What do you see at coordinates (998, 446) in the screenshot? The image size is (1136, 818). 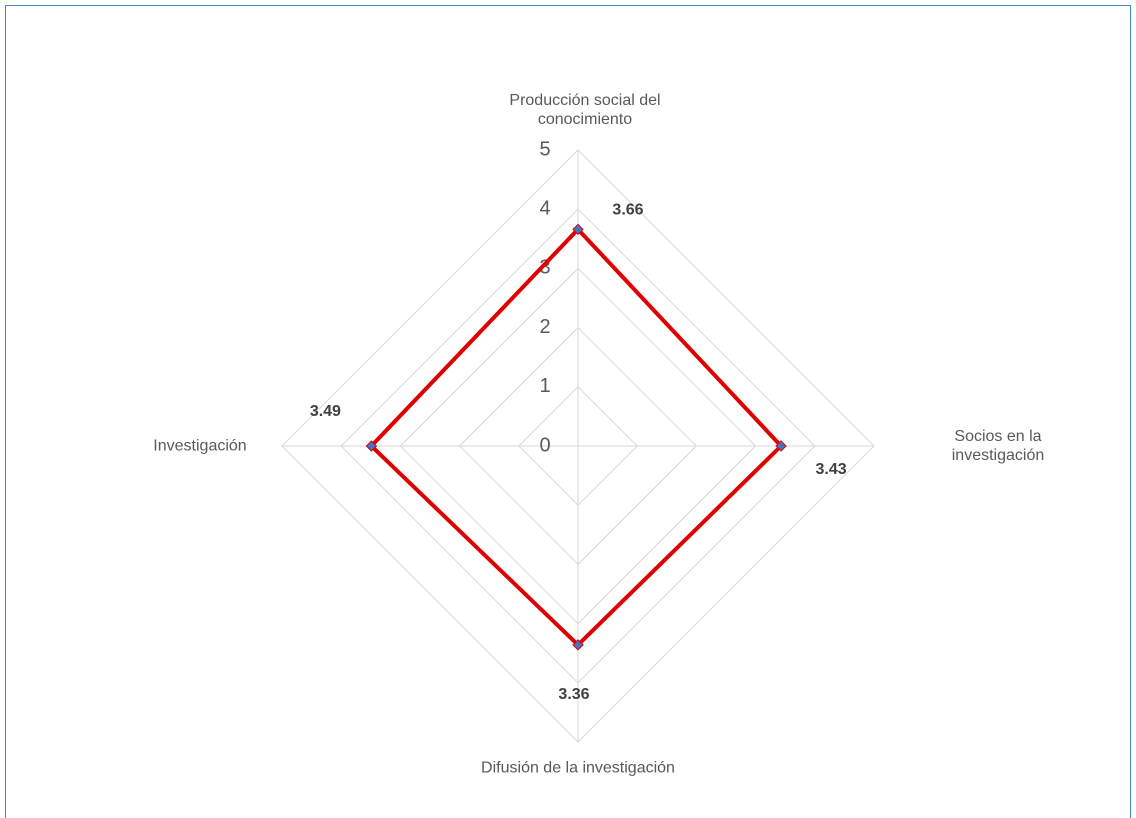 I see `category-label: Socios en la investigación` at bounding box center [998, 446].